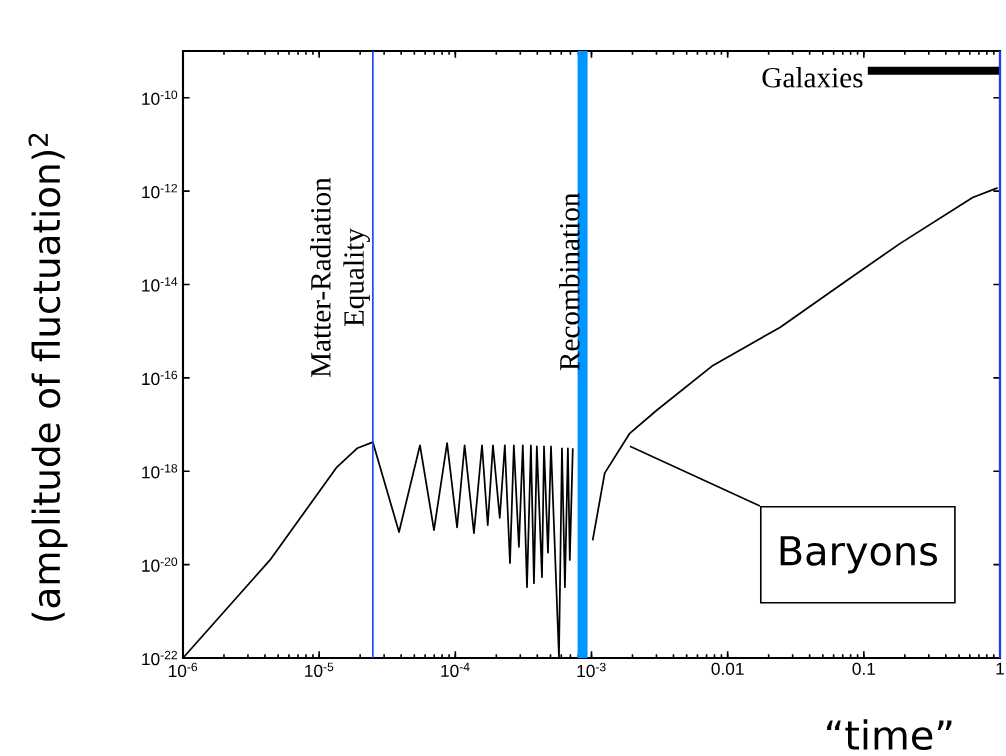 This screenshot has height=756, width=1006. I want to click on y-tick-label: 10$^{-16}$, so click(160, 378).